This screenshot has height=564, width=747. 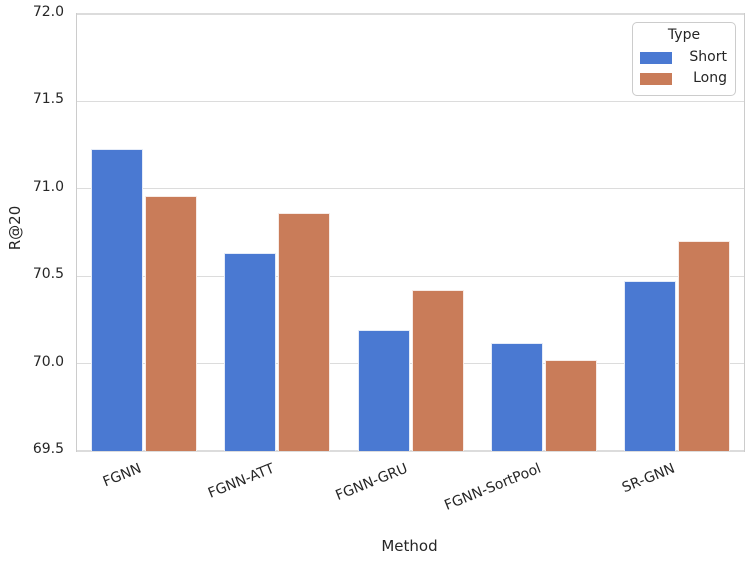 What do you see at coordinates (241, 481) in the screenshot?
I see `x-tick-label: FGNN-ATT` at bounding box center [241, 481].